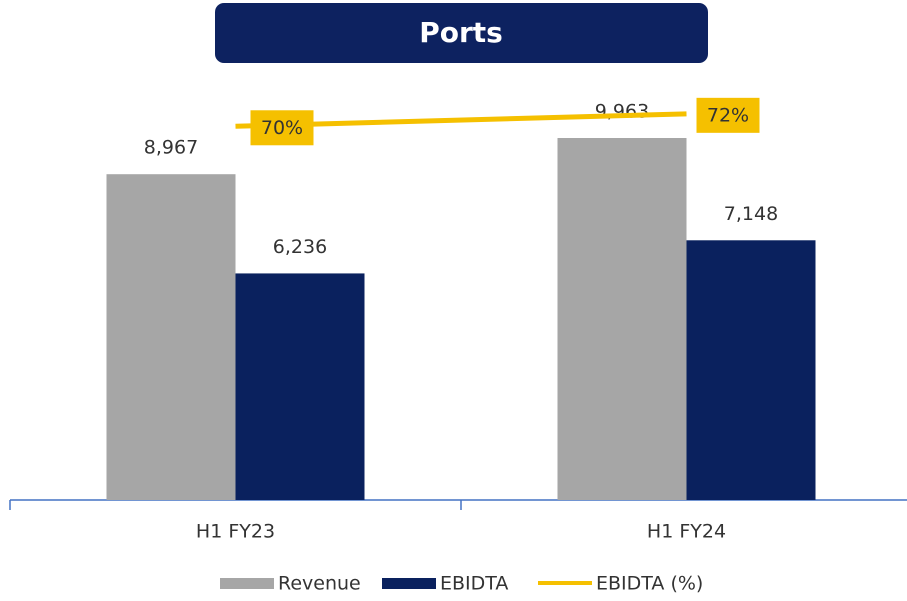 This screenshot has height=601, width=907. What do you see at coordinates (319, 584) in the screenshot?
I see `legend-label: Revenue` at bounding box center [319, 584].